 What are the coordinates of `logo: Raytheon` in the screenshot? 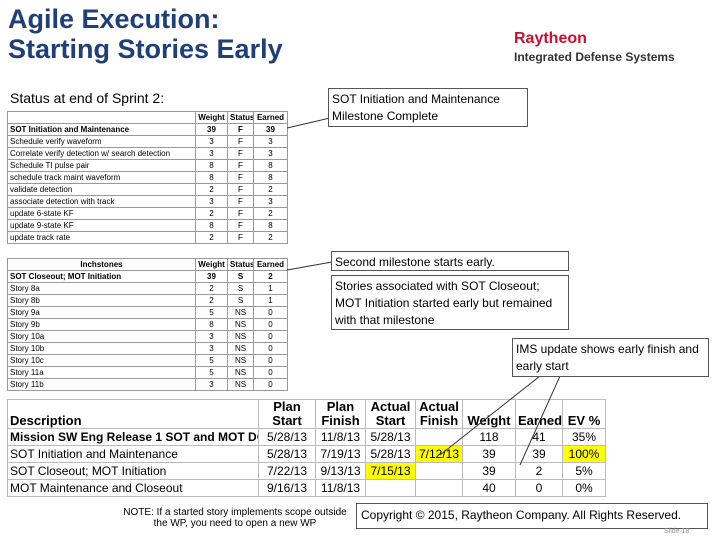 It's located at (550, 38).